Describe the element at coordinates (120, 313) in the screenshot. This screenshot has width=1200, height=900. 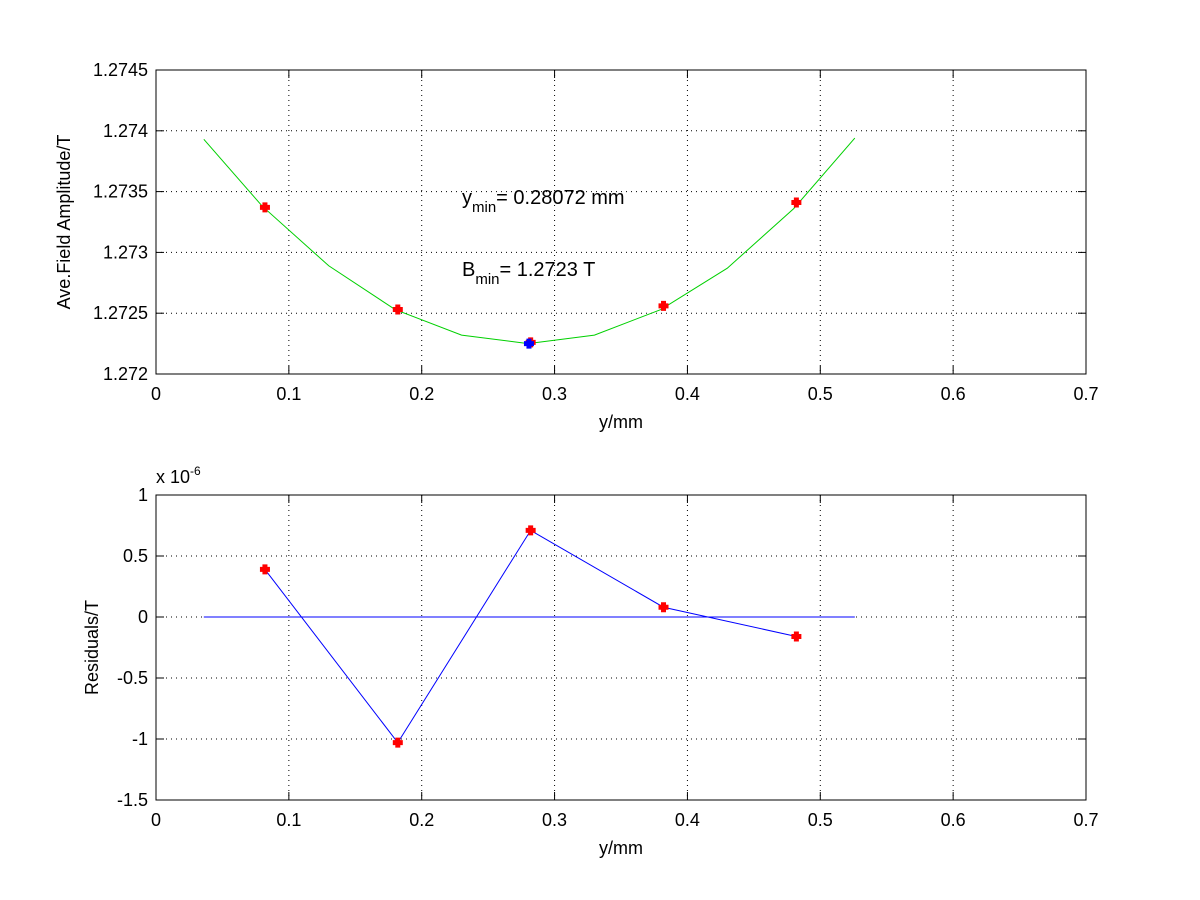
I see `y-tick-label: 1.2725` at that location.